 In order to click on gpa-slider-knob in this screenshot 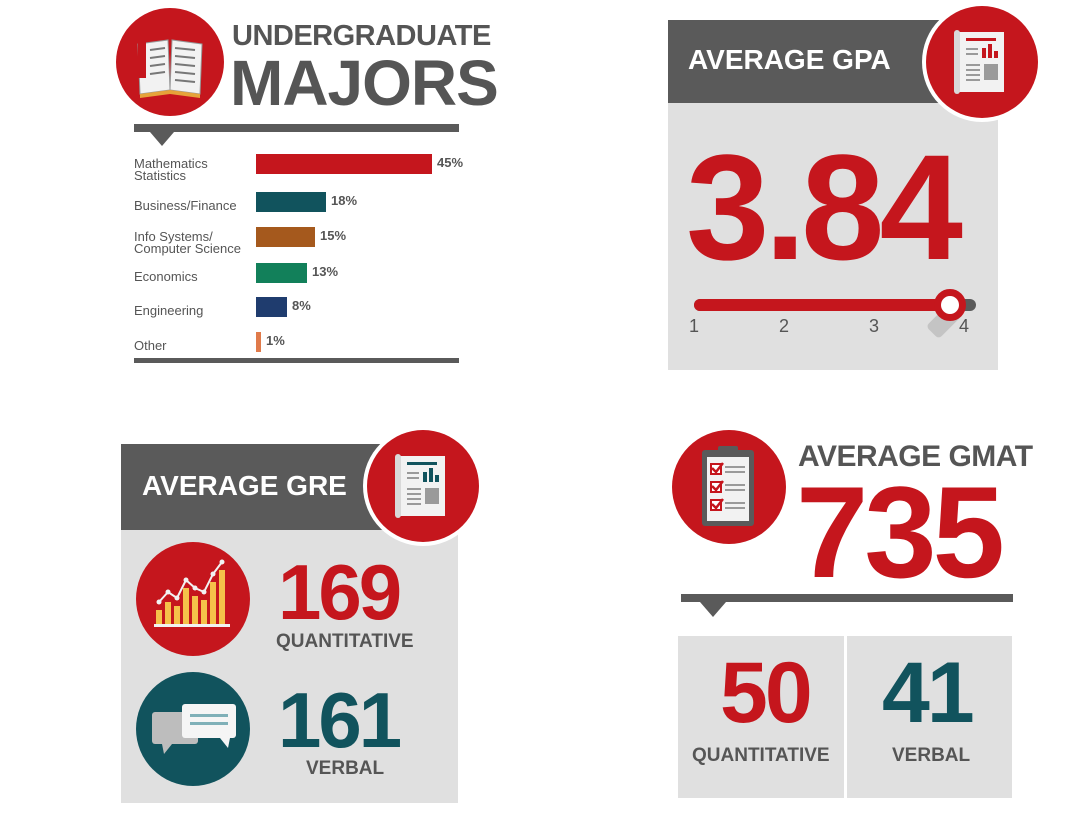, I will do `click(949, 305)`.